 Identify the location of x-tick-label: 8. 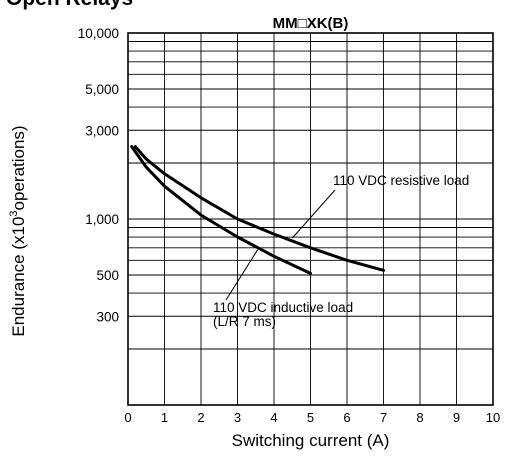
(419, 417).